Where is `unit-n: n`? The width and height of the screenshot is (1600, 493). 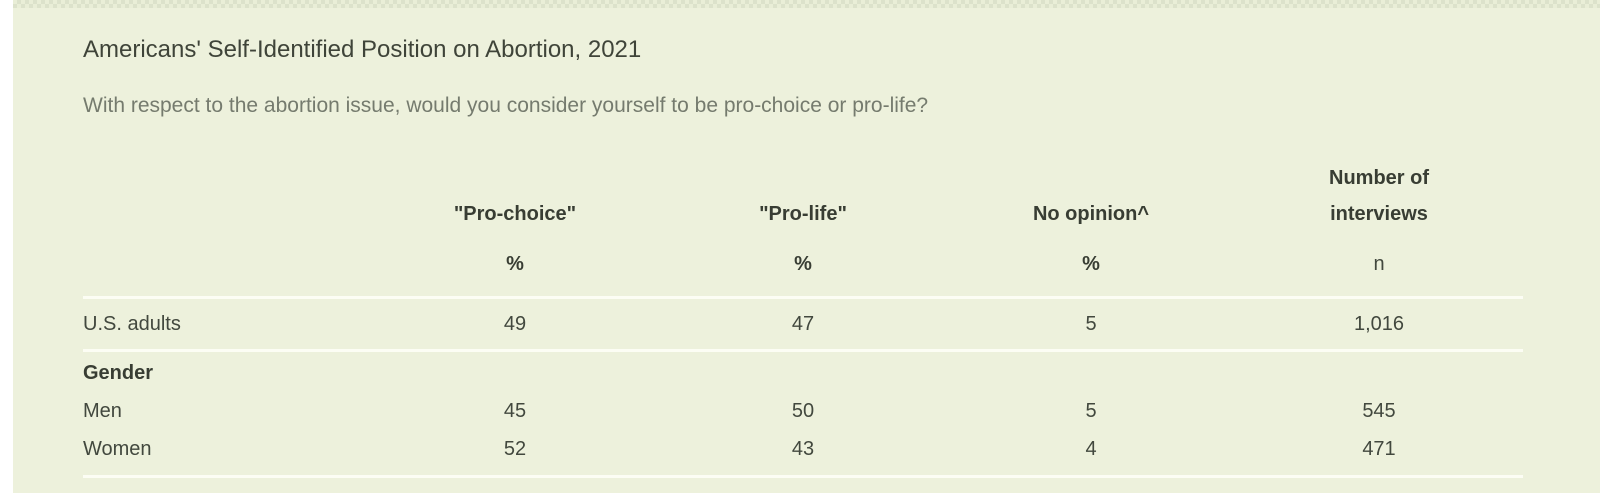 unit-n: n is located at coordinates (1379, 265).